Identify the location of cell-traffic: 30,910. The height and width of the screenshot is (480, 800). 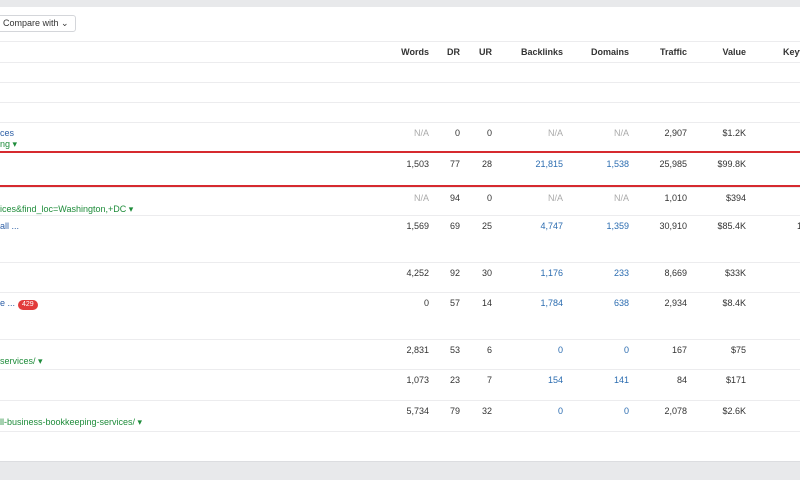
(673, 226).